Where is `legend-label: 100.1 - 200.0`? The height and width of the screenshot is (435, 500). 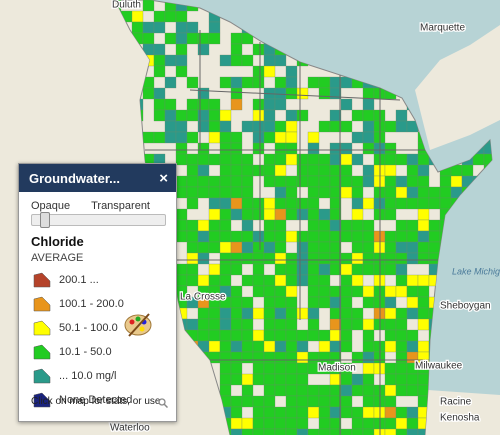 legend-label: 100.1 - 200.0 is located at coordinates (91, 304).